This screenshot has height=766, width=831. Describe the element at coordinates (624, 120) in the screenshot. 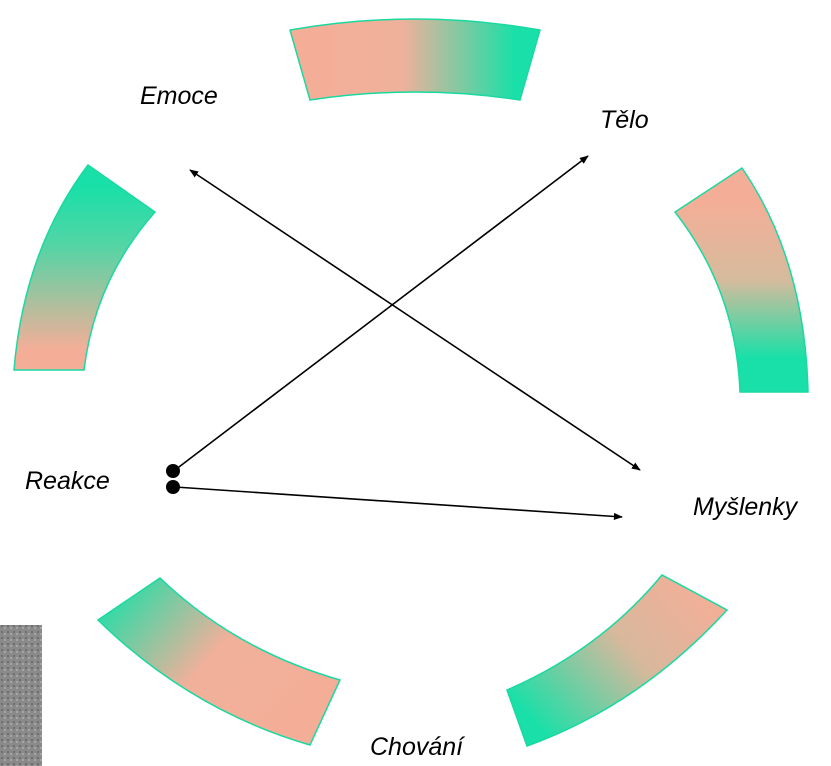

I see `node-label: Tělo` at that location.